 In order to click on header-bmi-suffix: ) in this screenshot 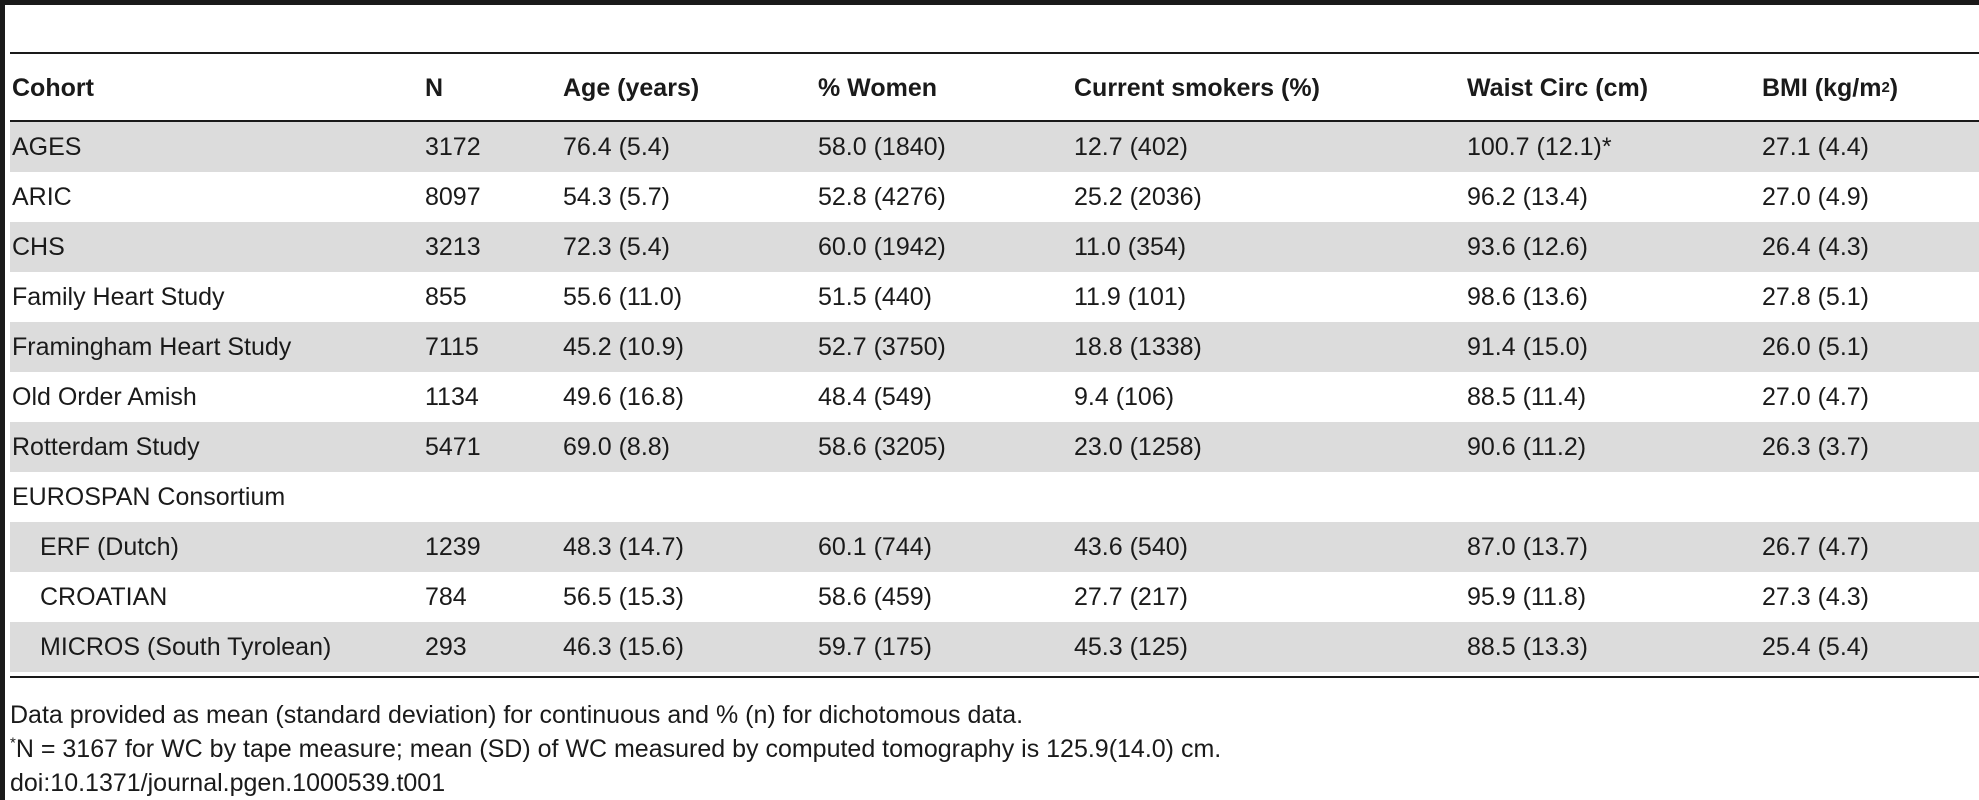, I will do `click(1894, 87)`.